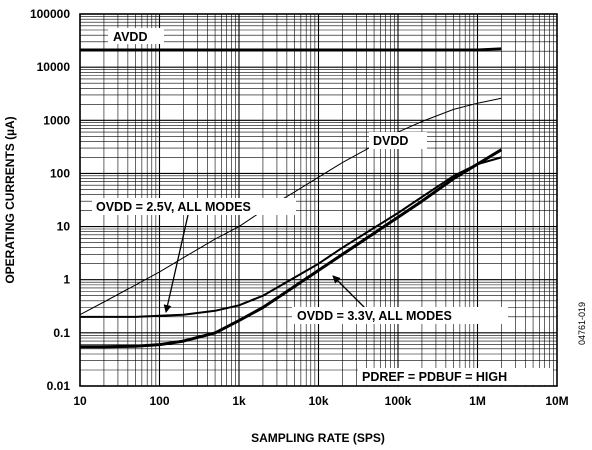 The width and height of the screenshot is (592, 450). I want to click on x-tick-labels: 10 100 1k 10k 100k 1M 10M, so click(320, 401).